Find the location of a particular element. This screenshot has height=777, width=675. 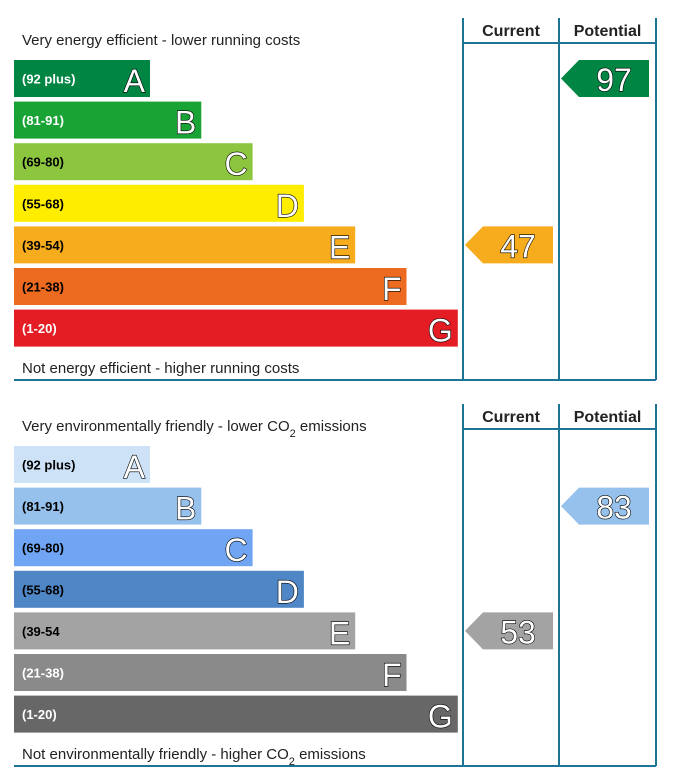

rating-value: 53 is located at coordinates (518, 632).